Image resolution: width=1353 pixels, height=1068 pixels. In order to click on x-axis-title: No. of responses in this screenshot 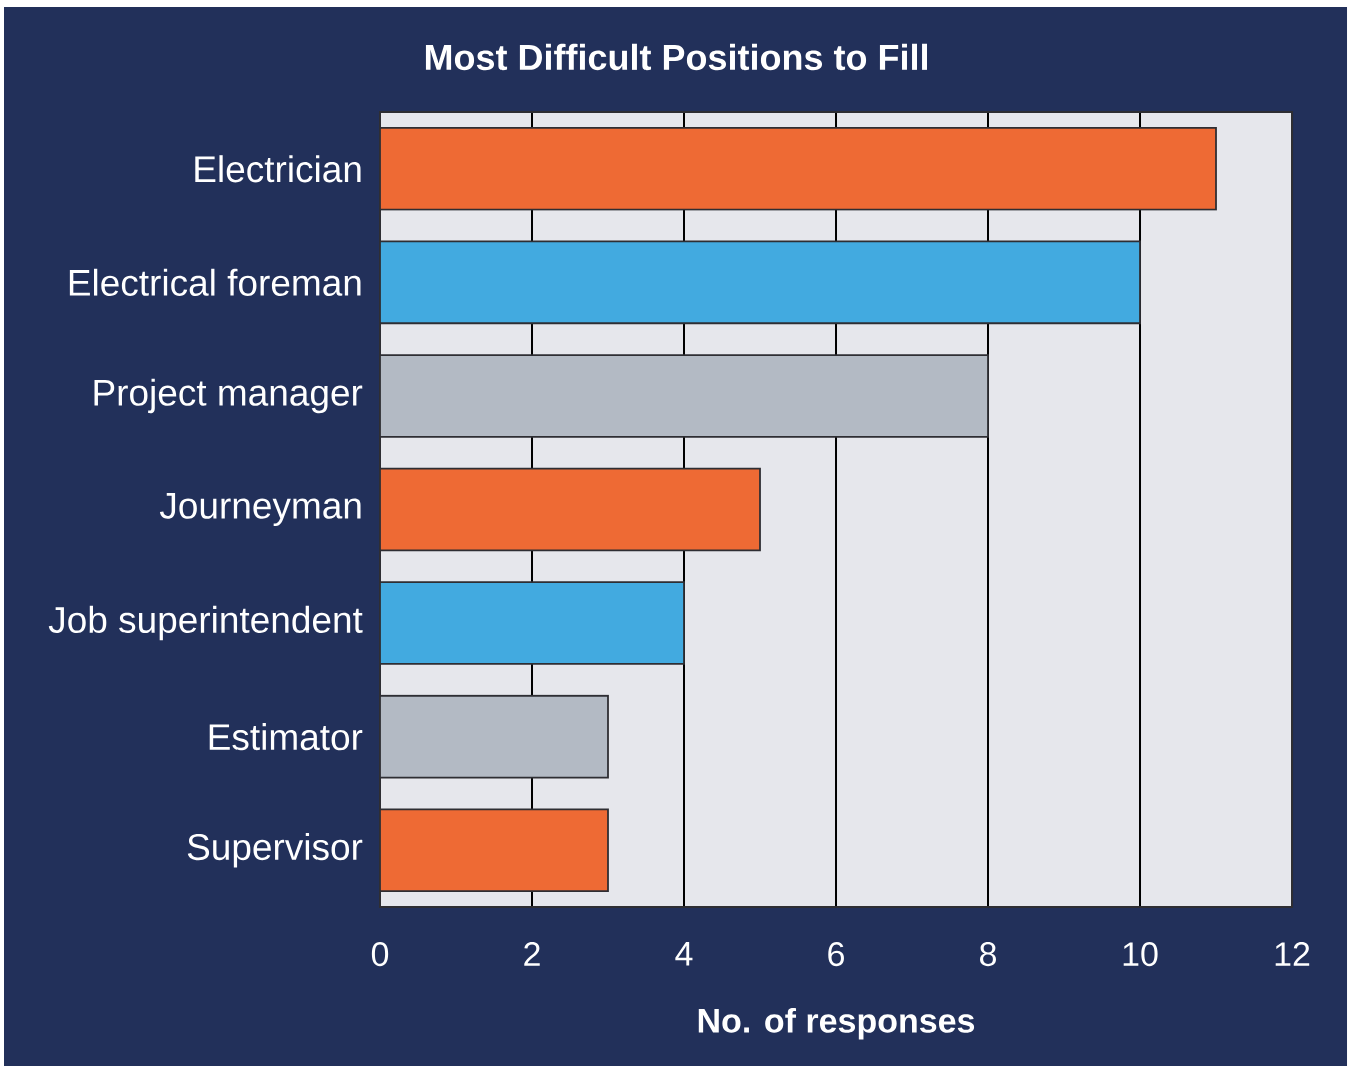, I will do `click(836, 1023)`.